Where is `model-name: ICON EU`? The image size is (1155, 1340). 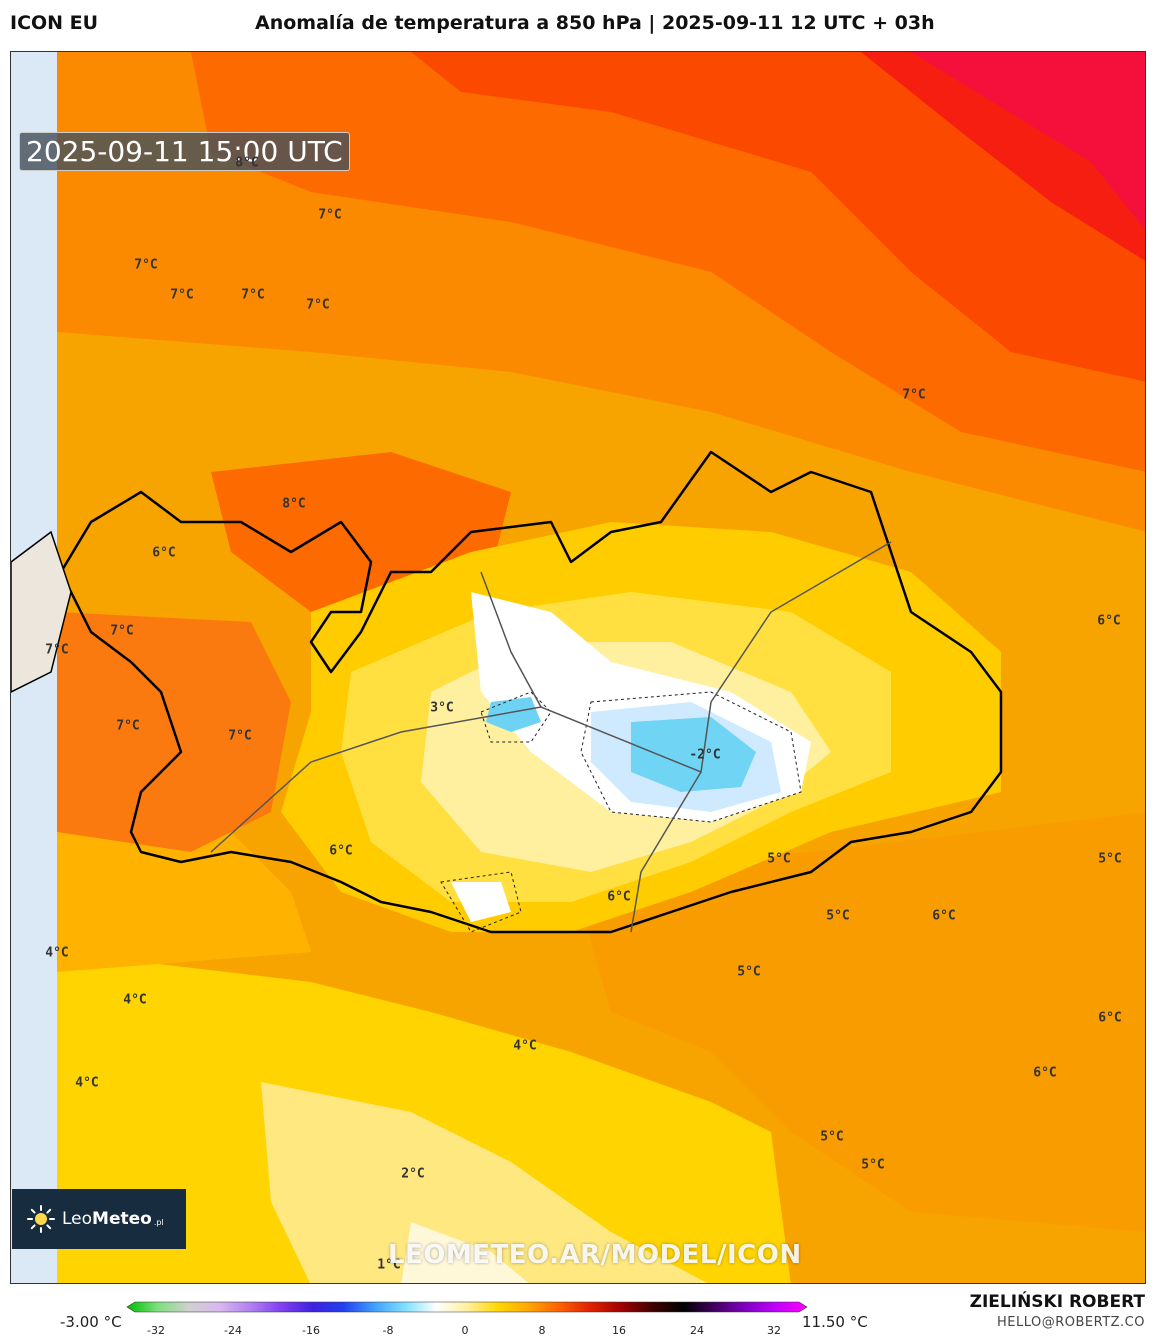 model-name: ICON EU is located at coordinates (54, 23).